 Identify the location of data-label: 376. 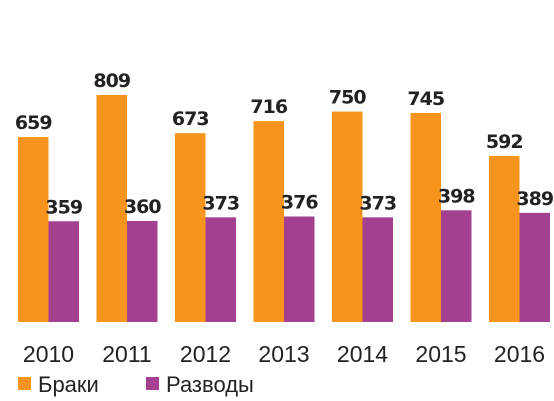
(299, 202).